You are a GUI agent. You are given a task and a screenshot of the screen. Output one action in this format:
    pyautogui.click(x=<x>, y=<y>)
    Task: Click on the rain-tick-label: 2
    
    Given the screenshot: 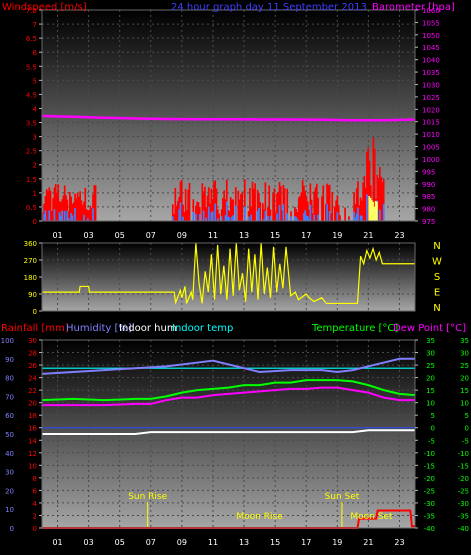 What is the action you would take?
    pyautogui.click(x=35, y=516)
    